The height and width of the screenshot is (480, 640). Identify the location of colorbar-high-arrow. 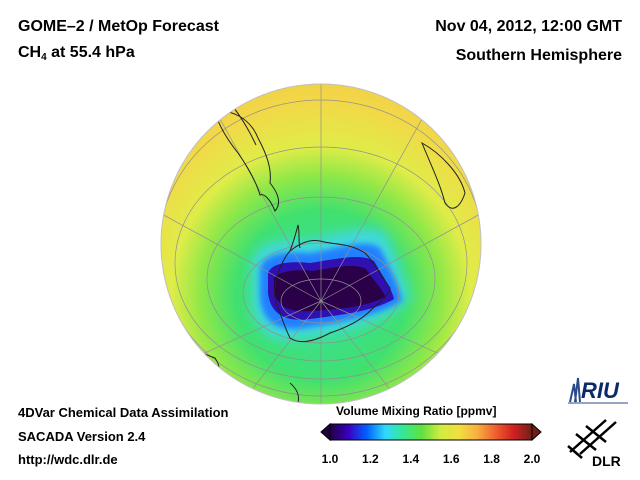
(536, 432).